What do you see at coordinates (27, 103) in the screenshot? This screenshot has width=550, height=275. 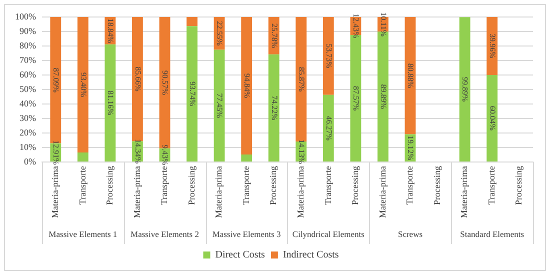 I see `y-tick-label: 40%` at bounding box center [27, 103].